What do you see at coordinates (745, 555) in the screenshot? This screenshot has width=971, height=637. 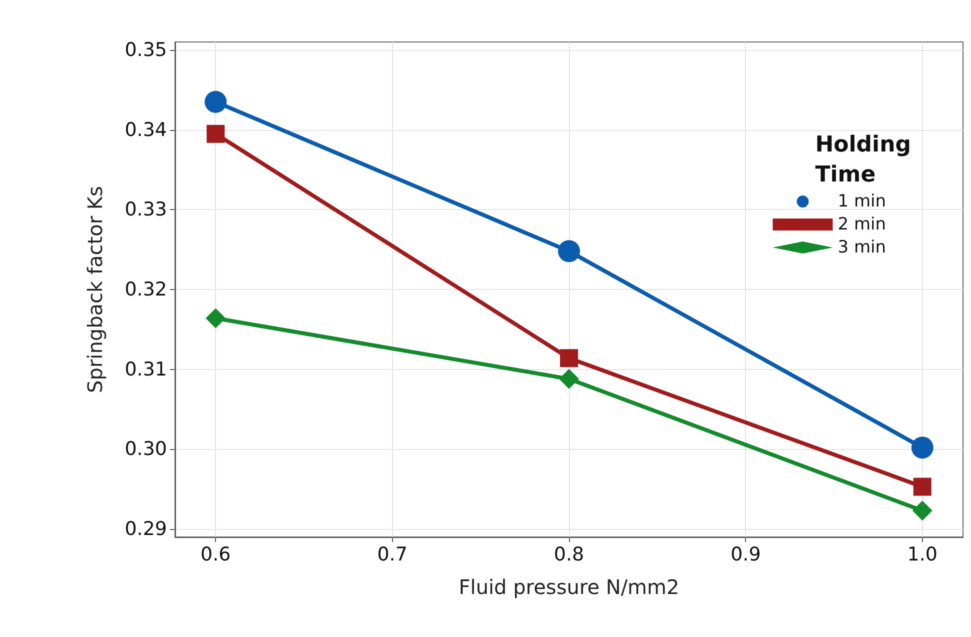 I see `x-tick-label: 0.9` at bounding box center [745, 555].